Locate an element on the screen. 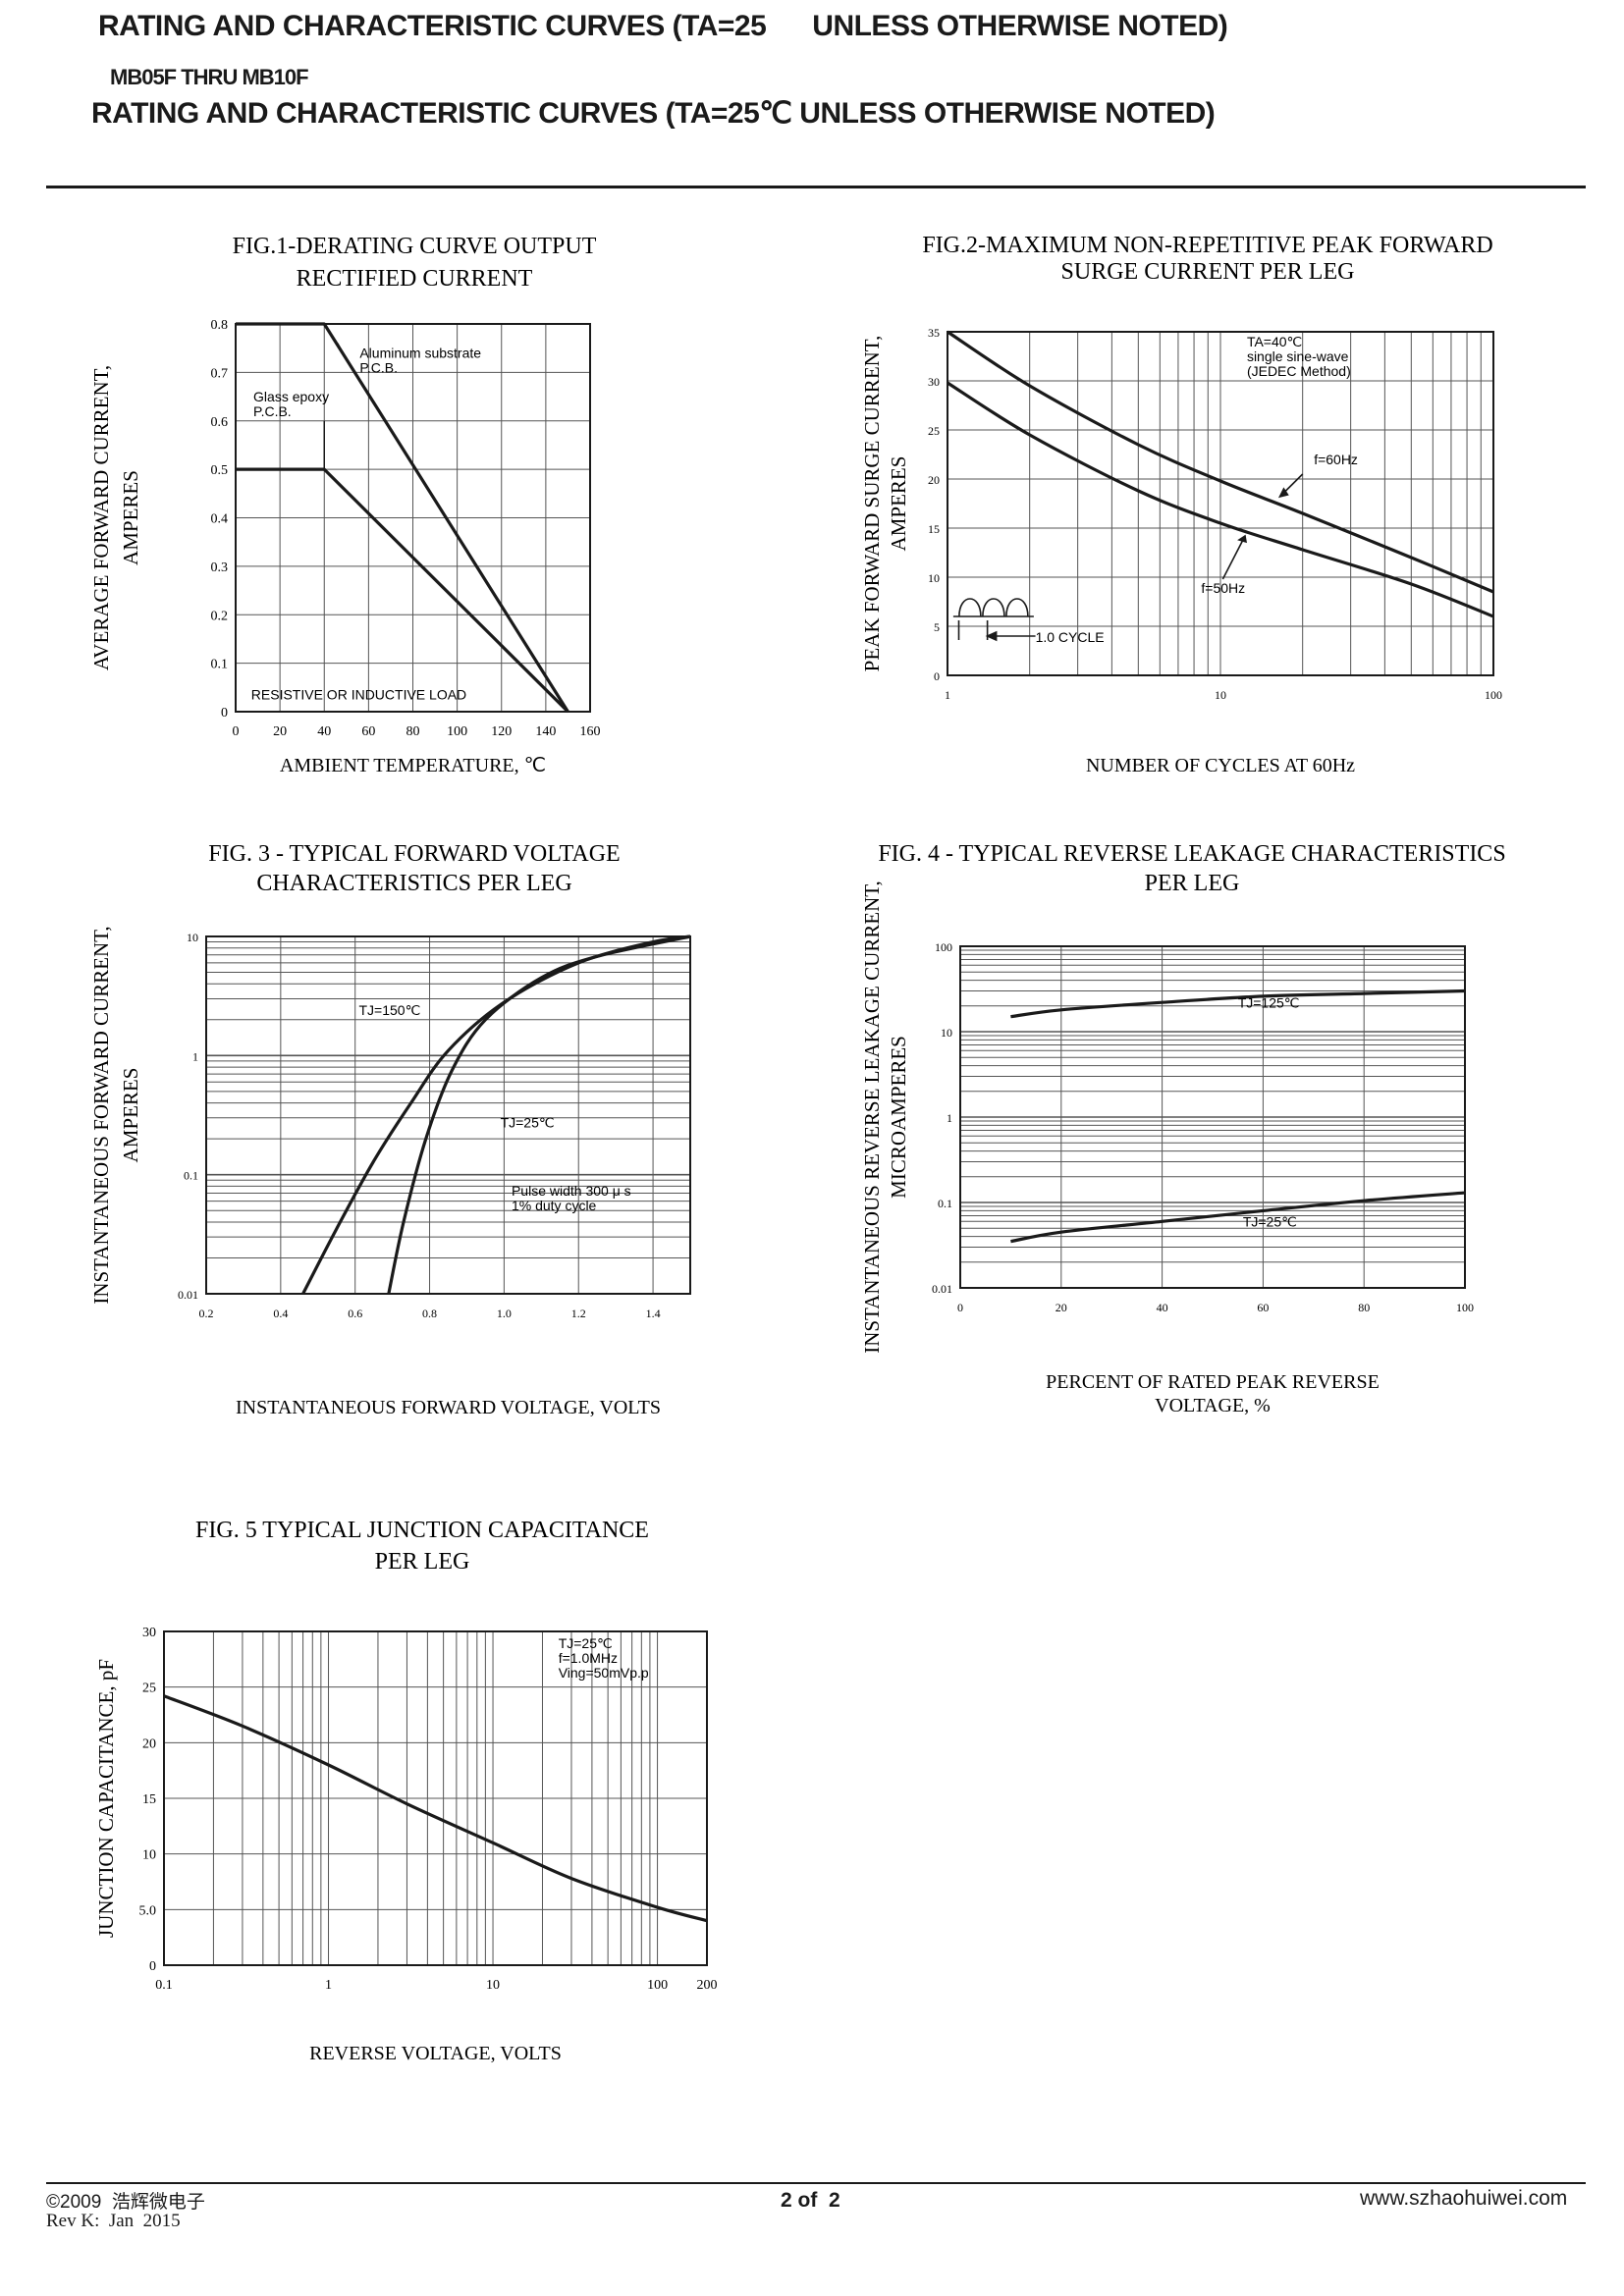 Image resolution: width=1624 pixels, height=2296 pixels. x-tick-label: 160 is located at coordinates (590, 732).